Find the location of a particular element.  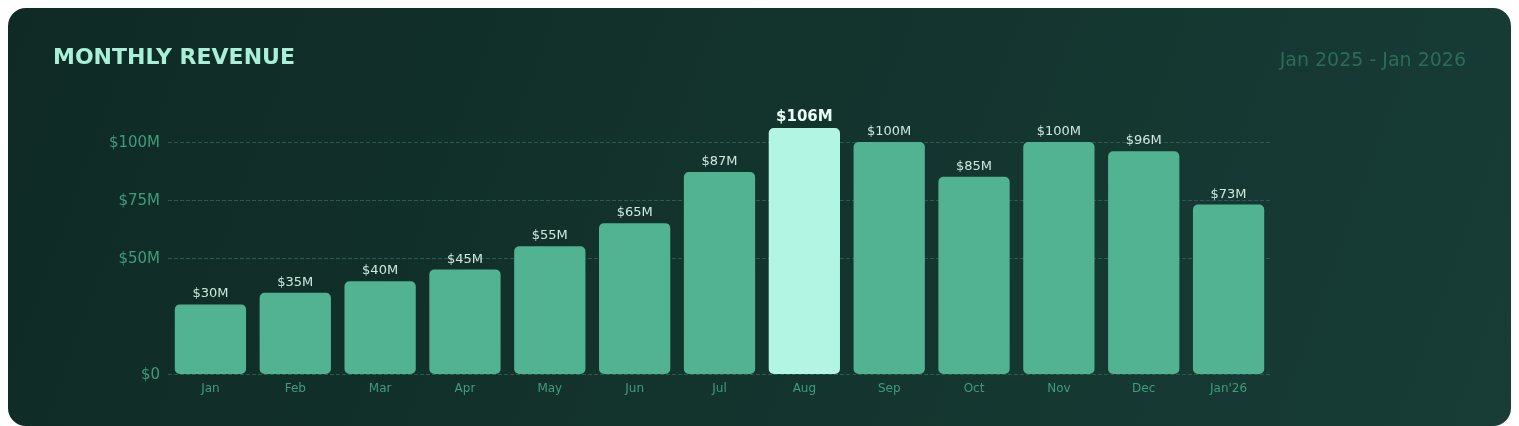

x-tick-label: Aug is located at coordinates (804, 388).